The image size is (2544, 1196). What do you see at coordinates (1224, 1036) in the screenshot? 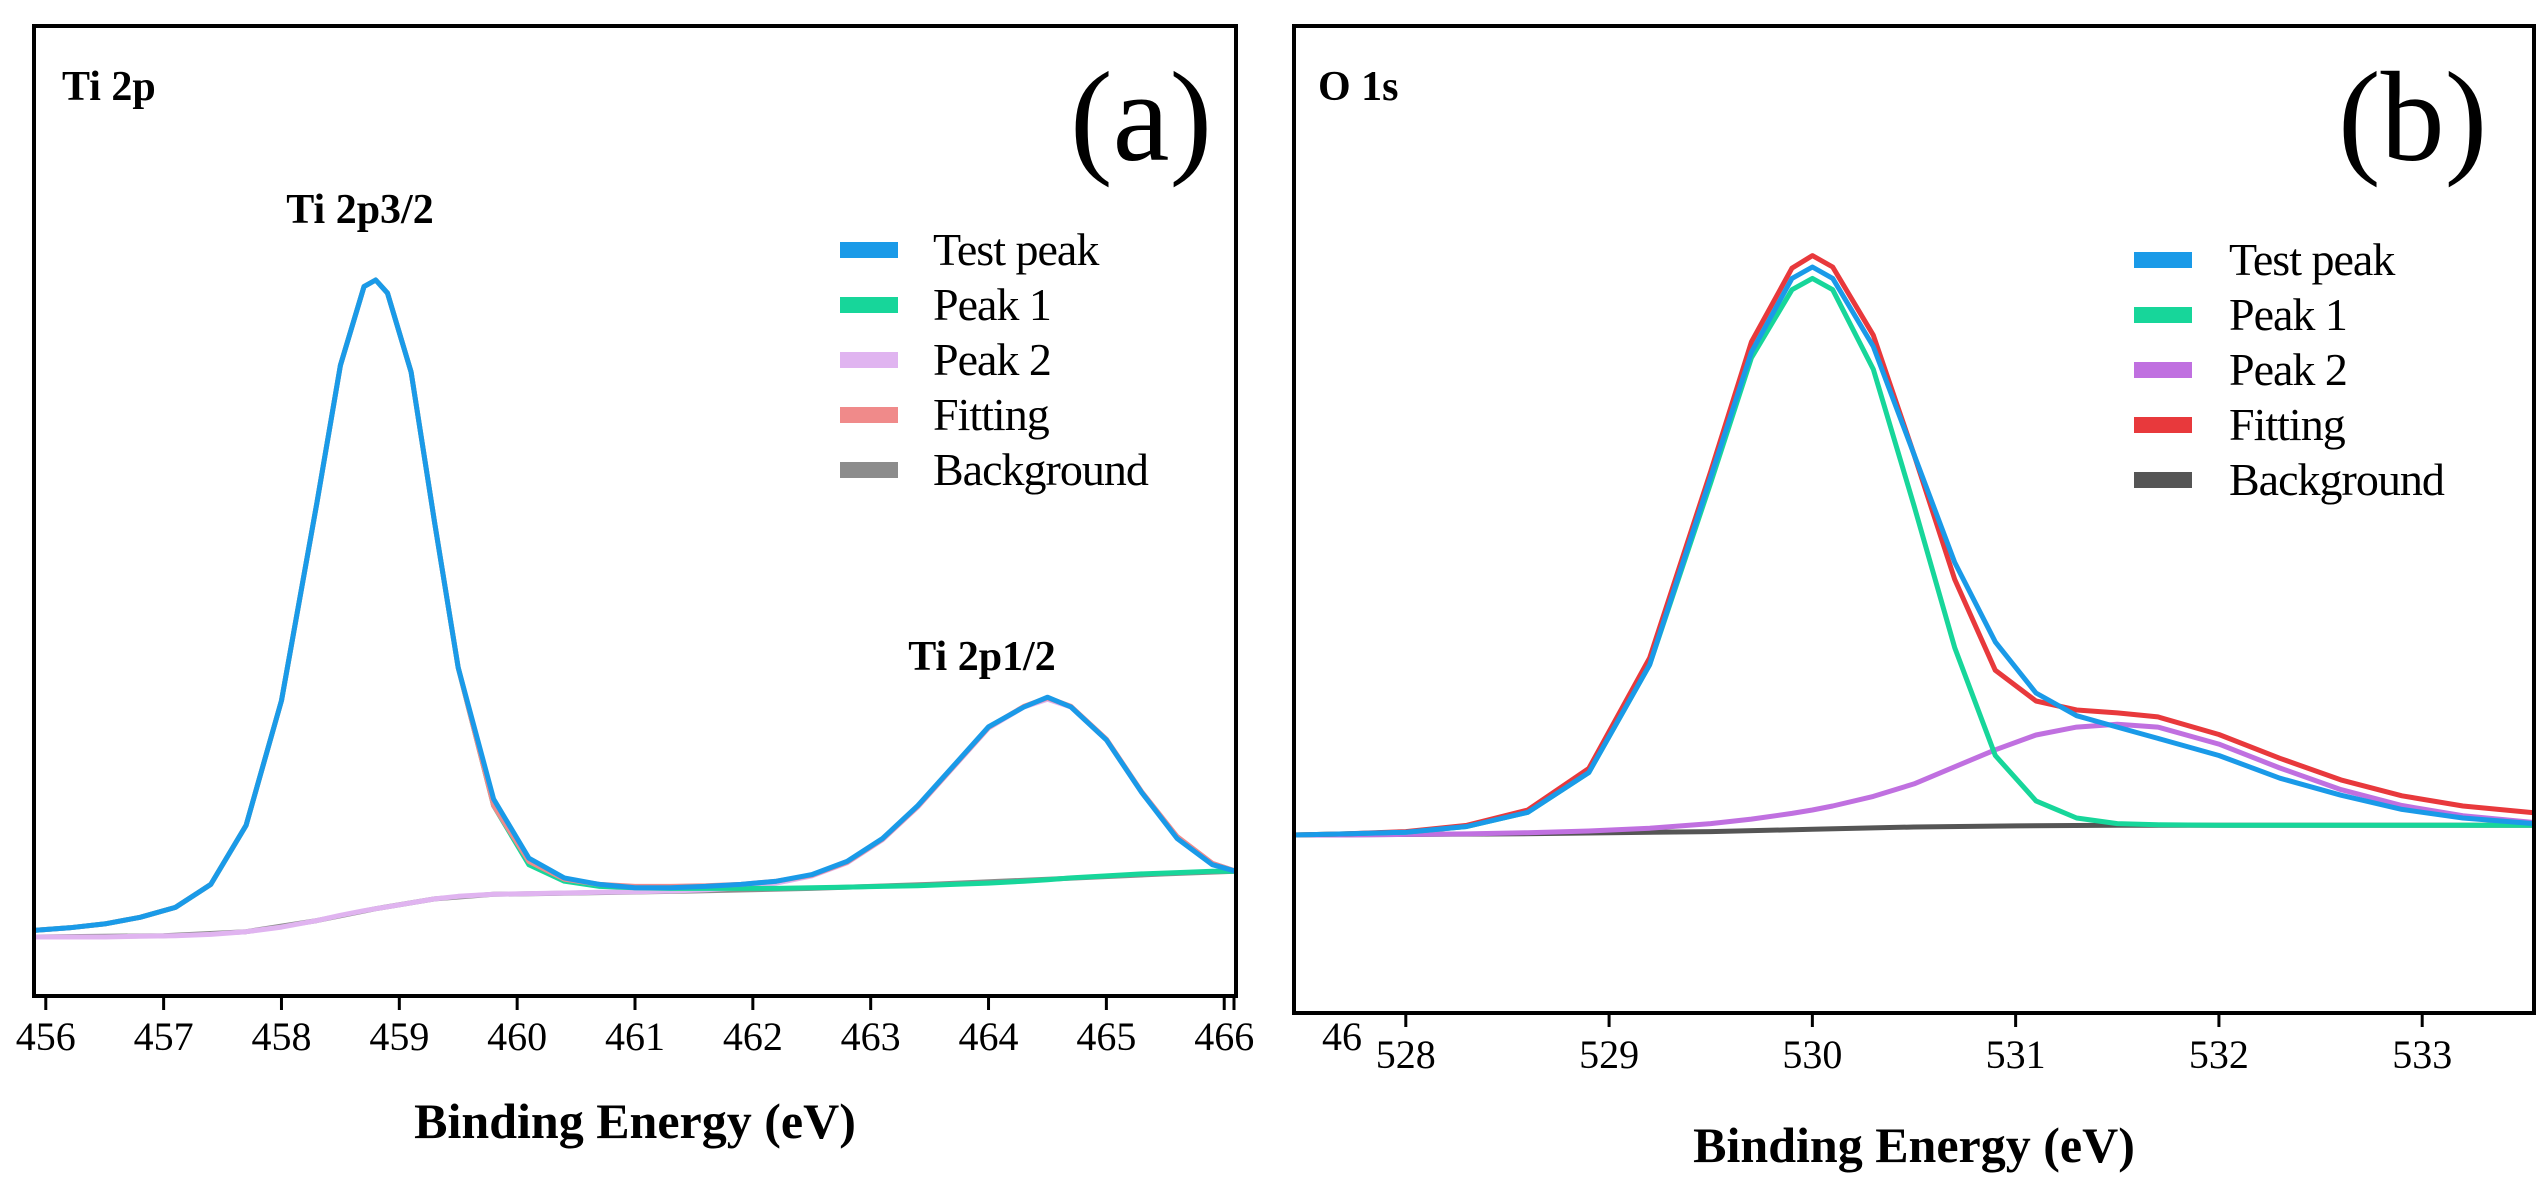
I see `x-tick-label: 466` at bounding box center [1224, 1036].